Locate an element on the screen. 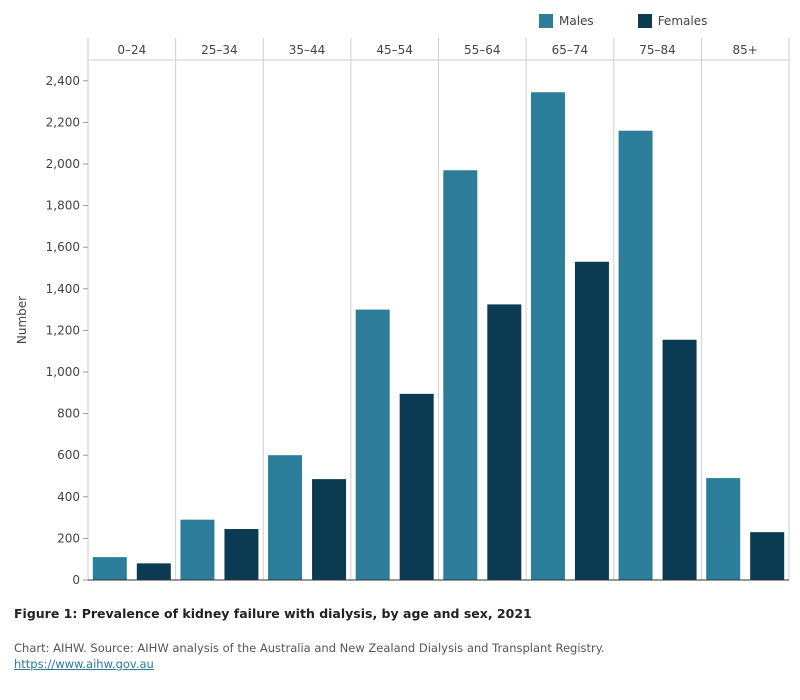 The height and width of the screenshot is (700, 800). category-label: 65–74 is located at coordinates (570, 50).